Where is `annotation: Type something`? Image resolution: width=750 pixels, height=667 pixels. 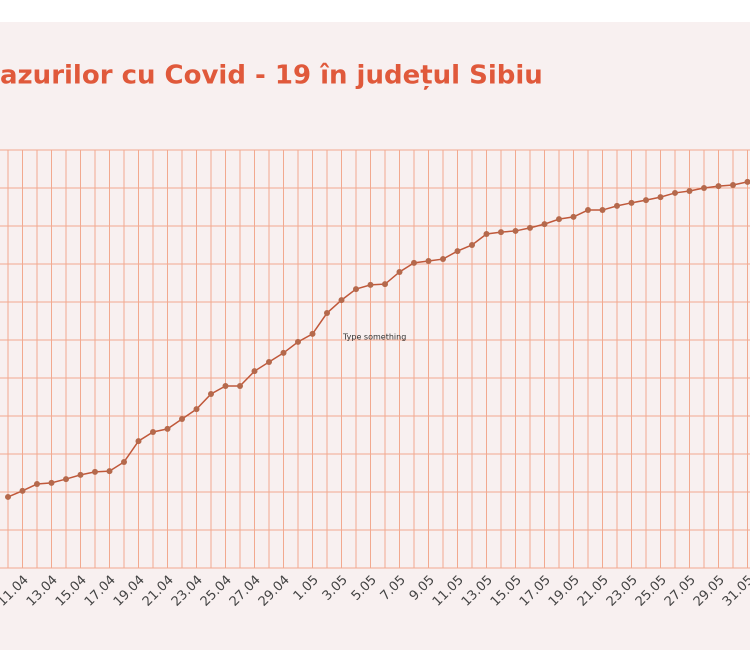 annotation: Type something is located at coordinates (374, 337).